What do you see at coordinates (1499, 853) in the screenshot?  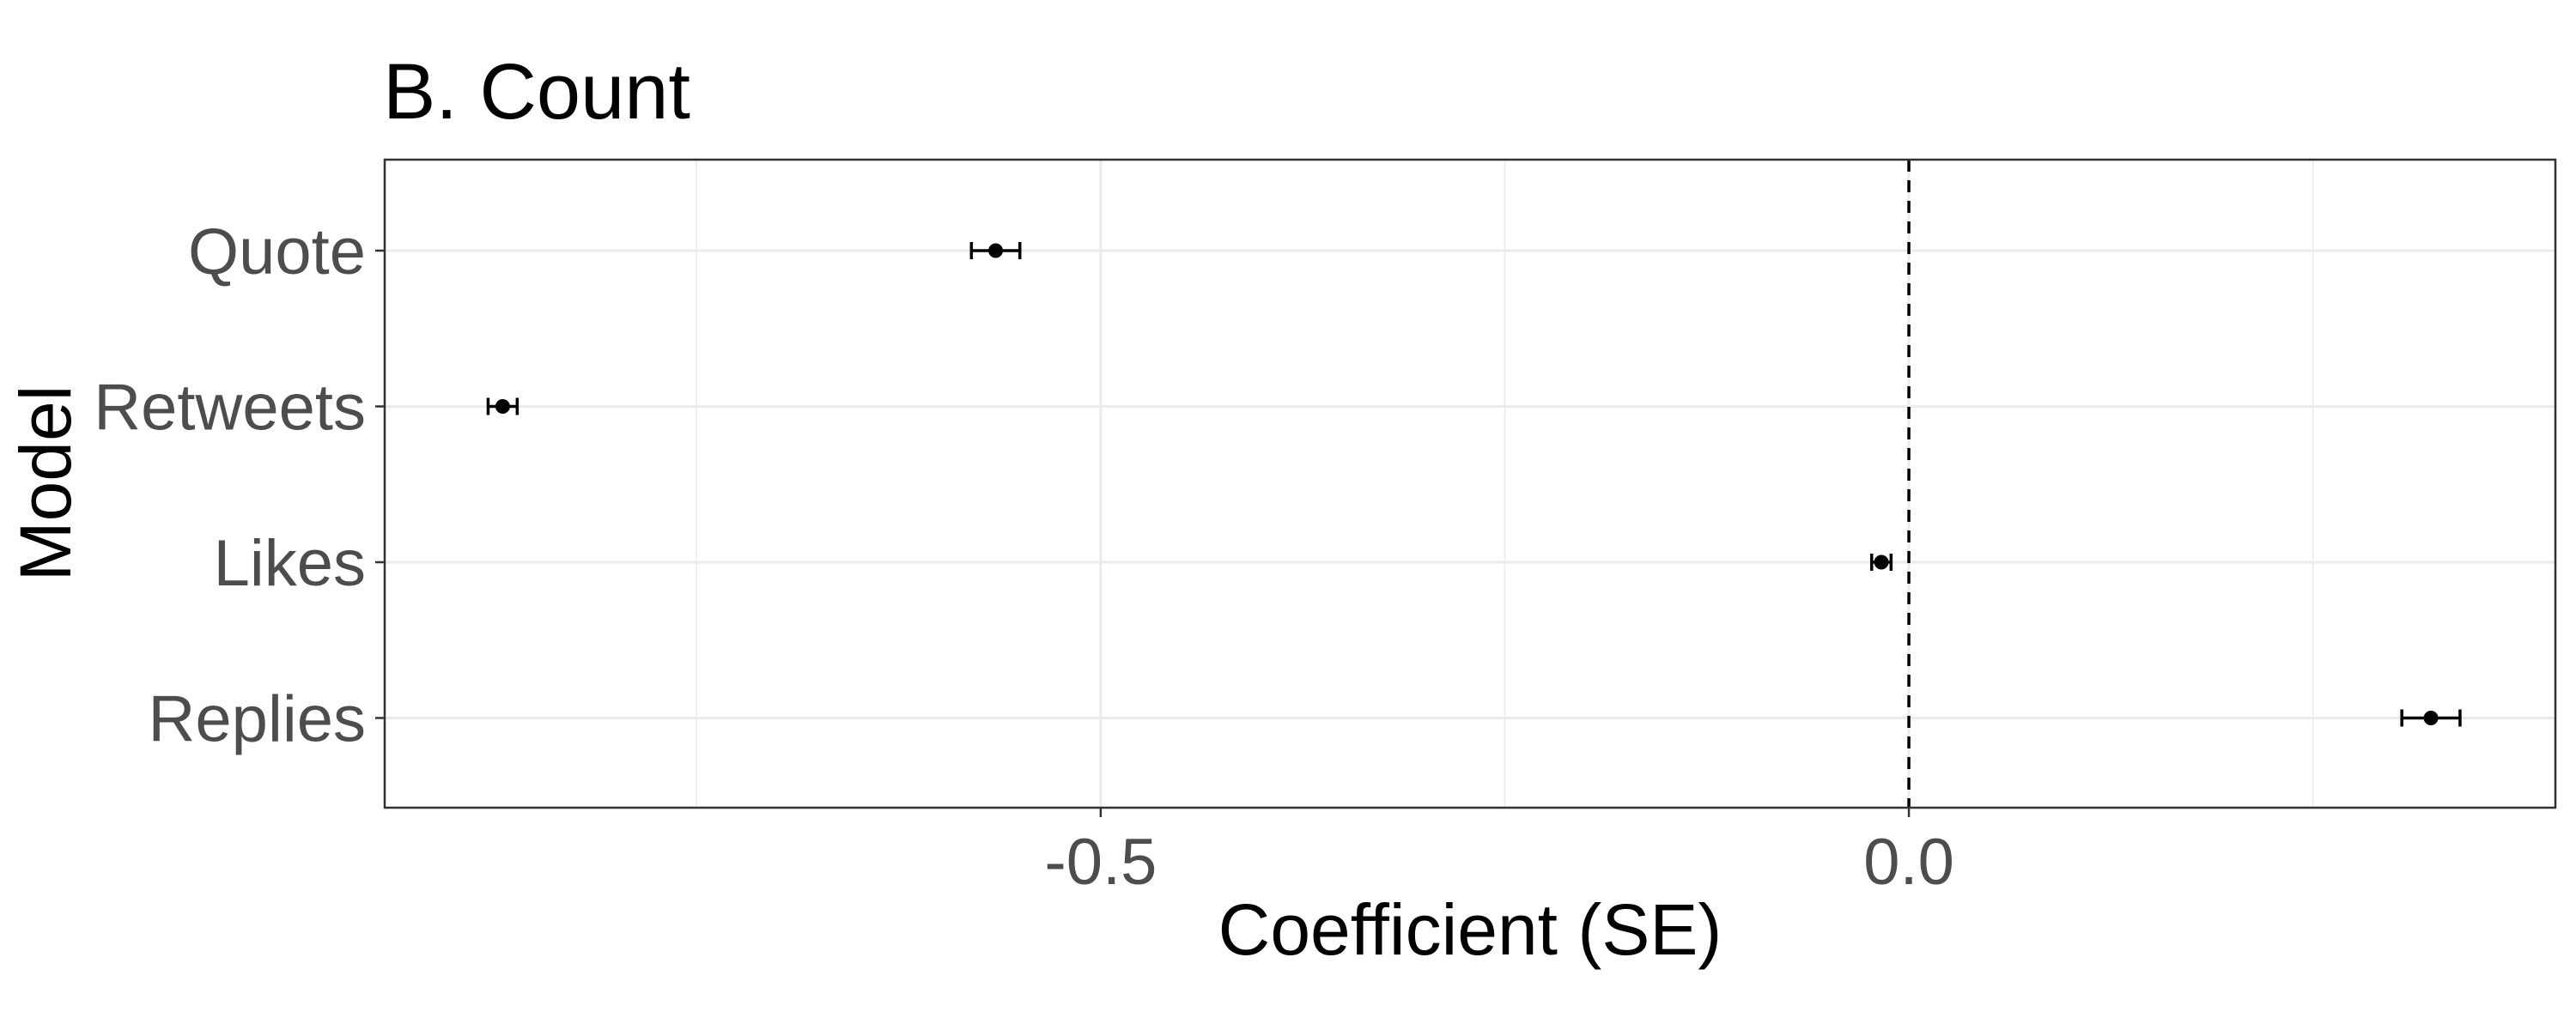 I see `x-axis: -0.5 0.0` at bounding box center [1499, 853].